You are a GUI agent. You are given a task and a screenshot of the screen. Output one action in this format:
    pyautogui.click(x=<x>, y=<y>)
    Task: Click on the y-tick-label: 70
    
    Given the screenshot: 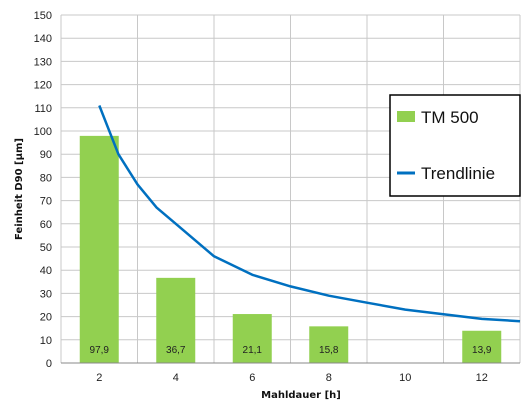 What is the action you would take?
    pyautogui.click(x=46, y=202)
    